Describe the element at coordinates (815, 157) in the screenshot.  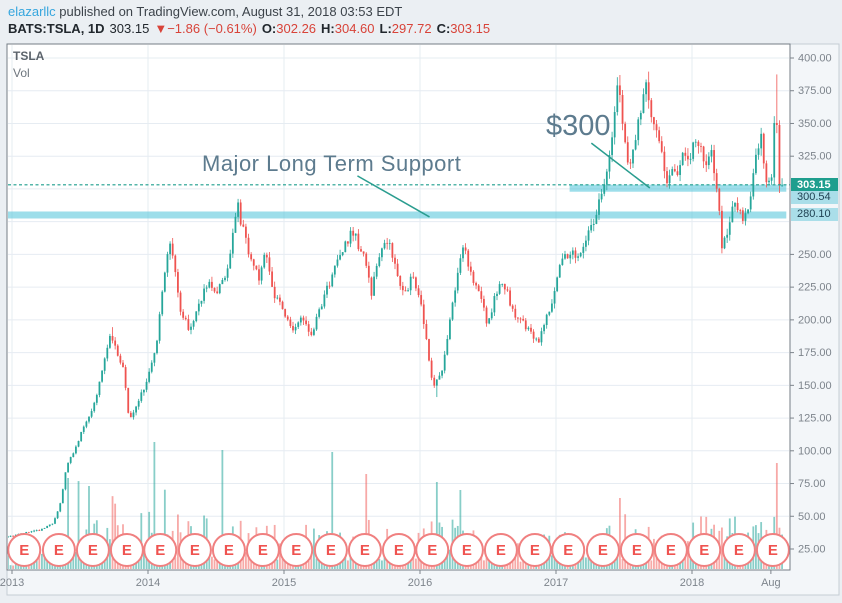
I see `price-axis-label: 325.00` at that location.